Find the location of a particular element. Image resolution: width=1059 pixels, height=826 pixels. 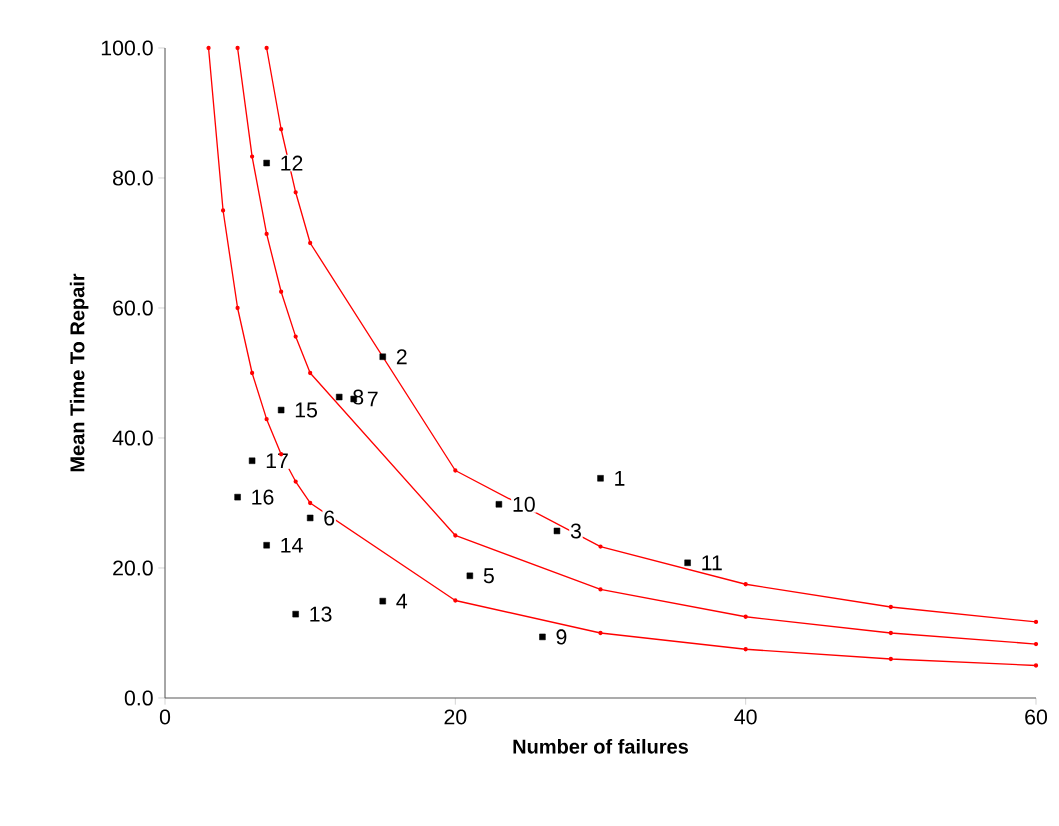

y-tick-label: 0.0 is located at coordinates (138, 698).